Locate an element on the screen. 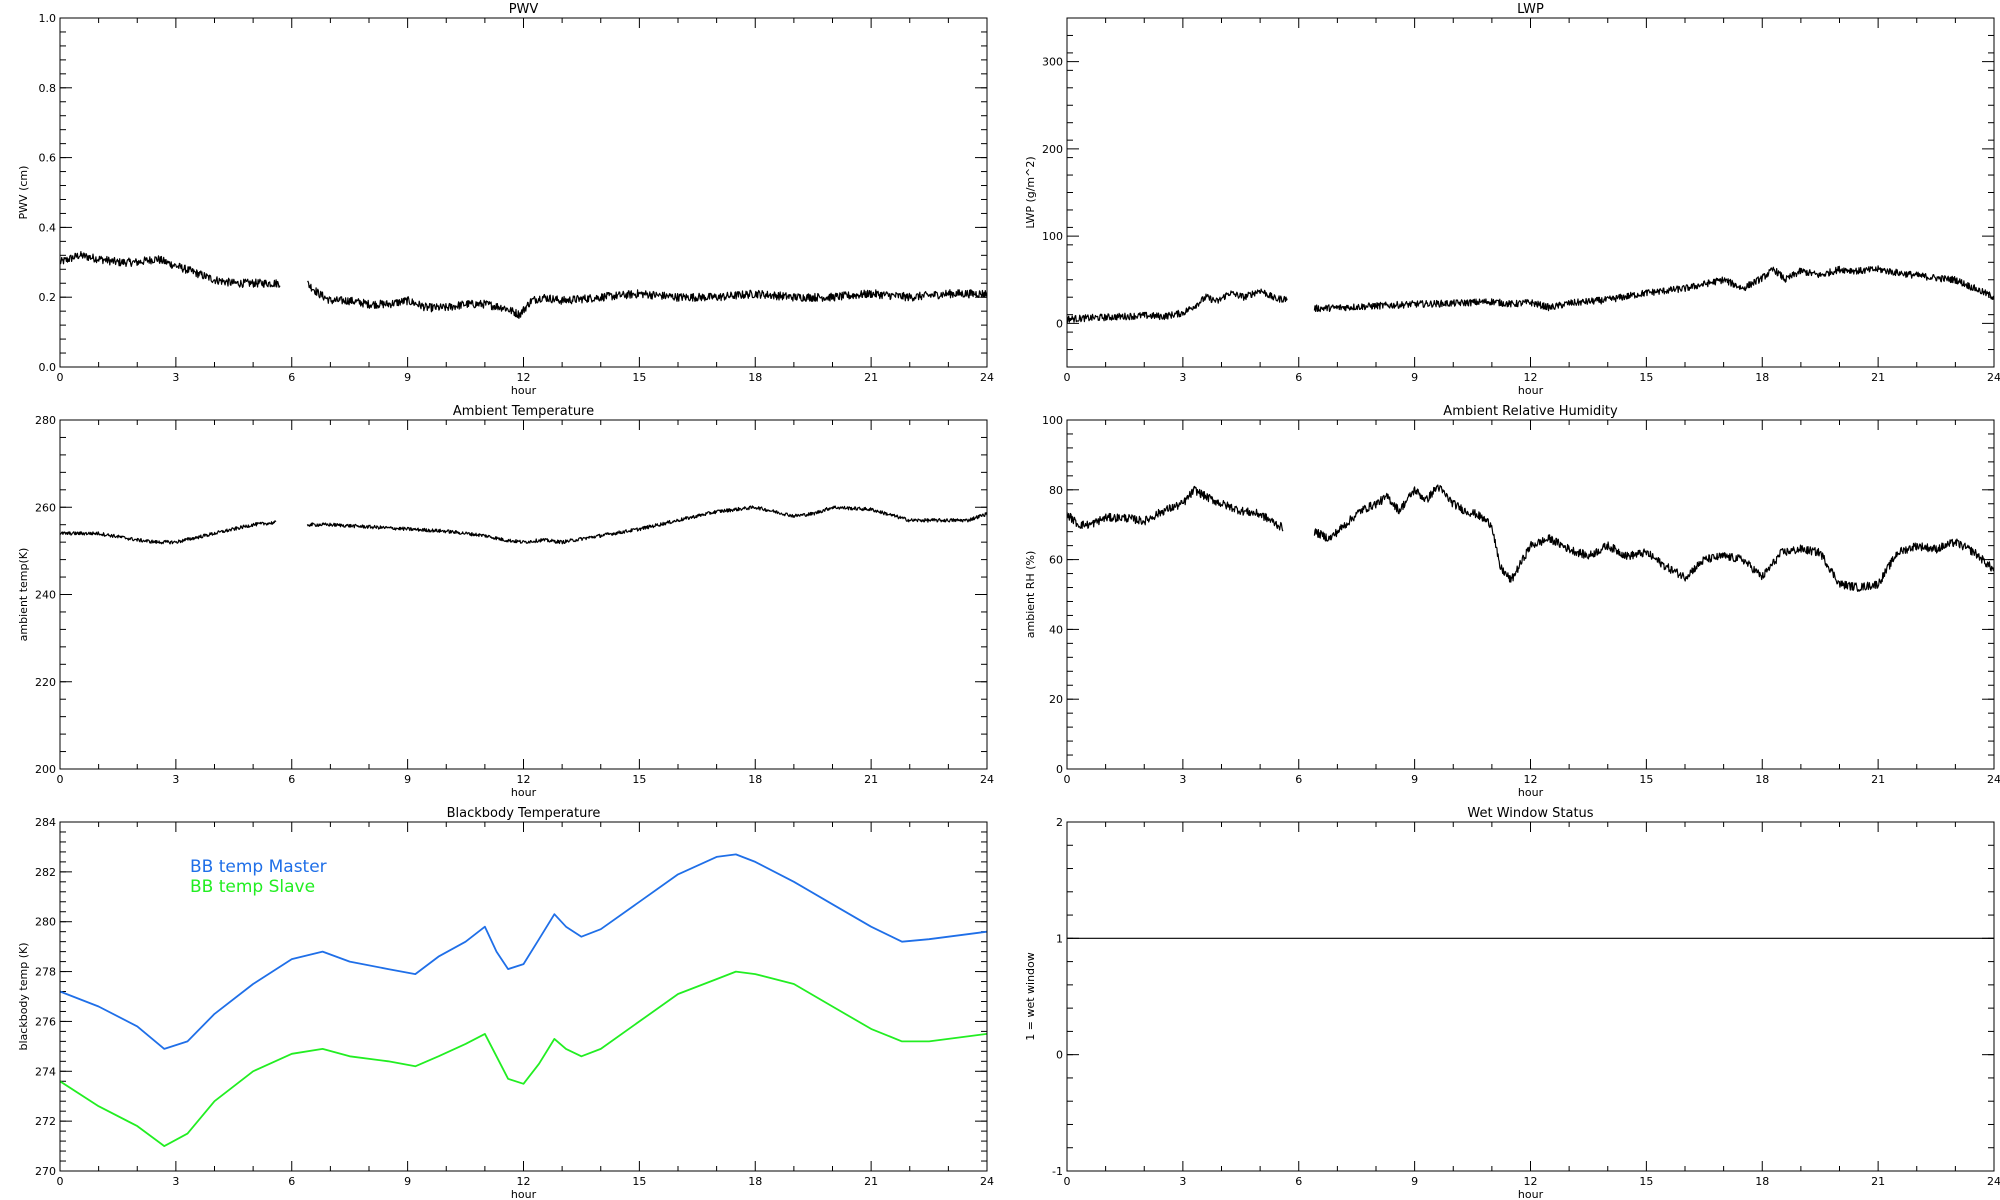 The image size is (2000, 1200). y-tick-label: 274 is located at coordinates (45, 1071).